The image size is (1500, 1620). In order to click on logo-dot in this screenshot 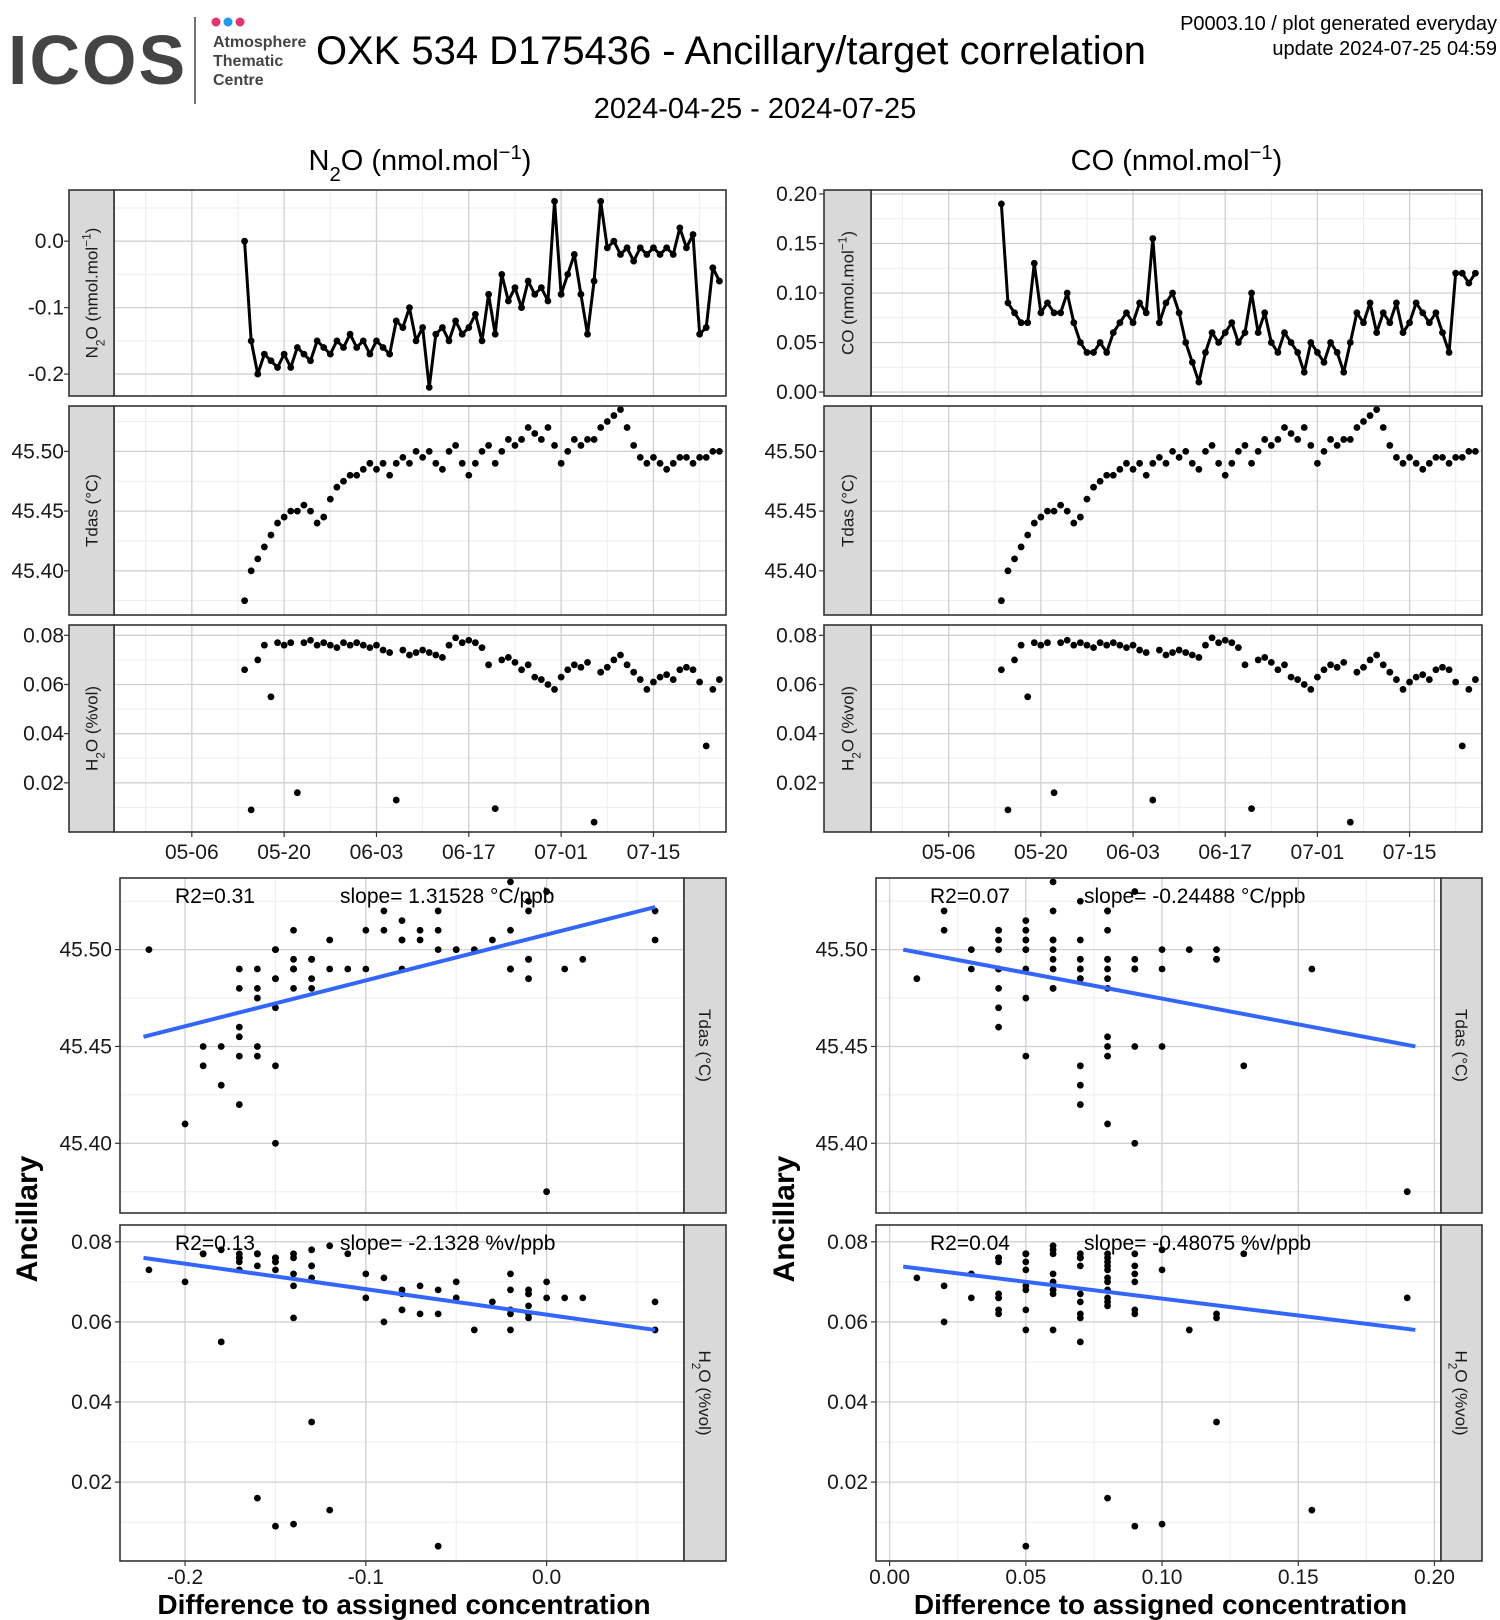, I will do `click(216, 22)`.